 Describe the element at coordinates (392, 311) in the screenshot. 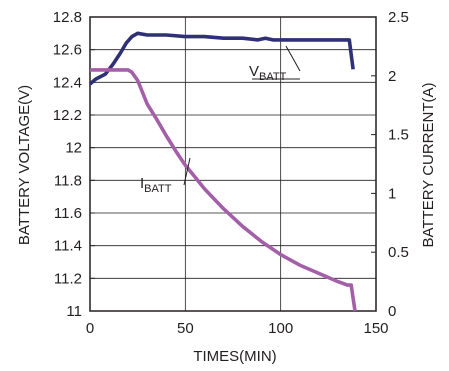

I see `right-tick-label: 0` at that location.